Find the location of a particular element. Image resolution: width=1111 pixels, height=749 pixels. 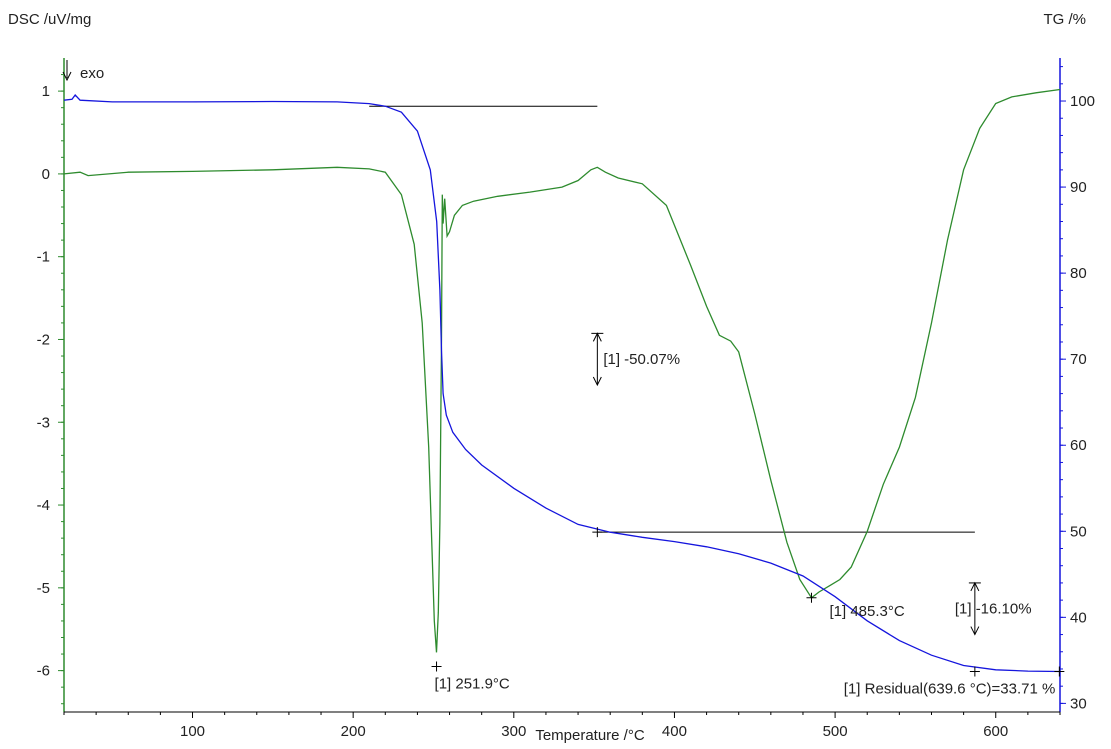

y-right-tick-label: 70 is located at coordinates (1078, 359).